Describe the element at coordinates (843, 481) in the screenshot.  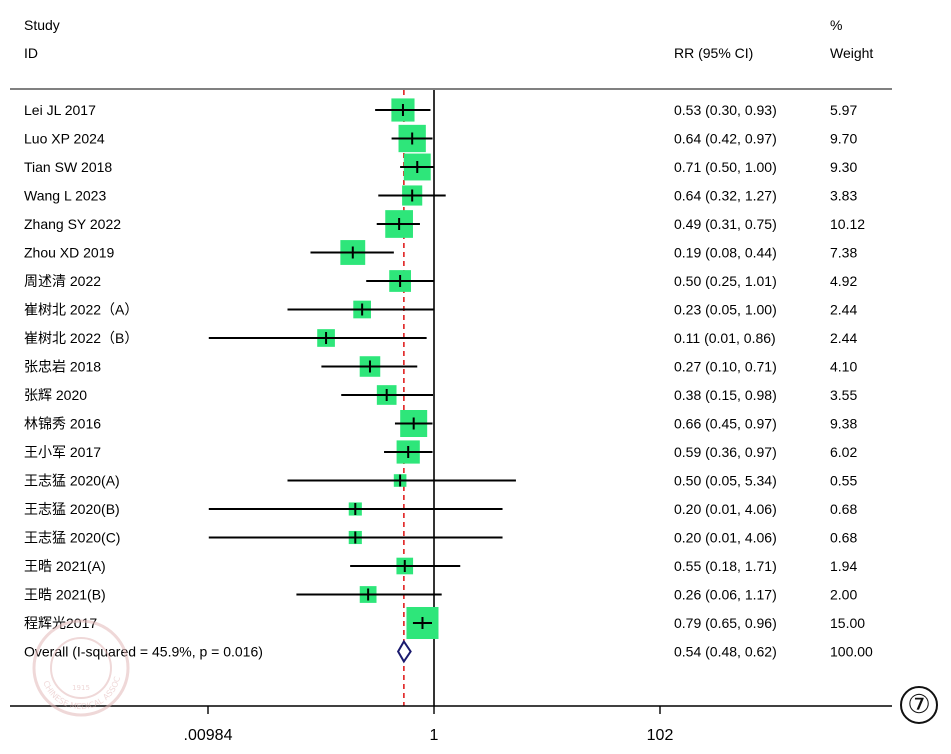
I see `study-weight: 0.55` at that location.